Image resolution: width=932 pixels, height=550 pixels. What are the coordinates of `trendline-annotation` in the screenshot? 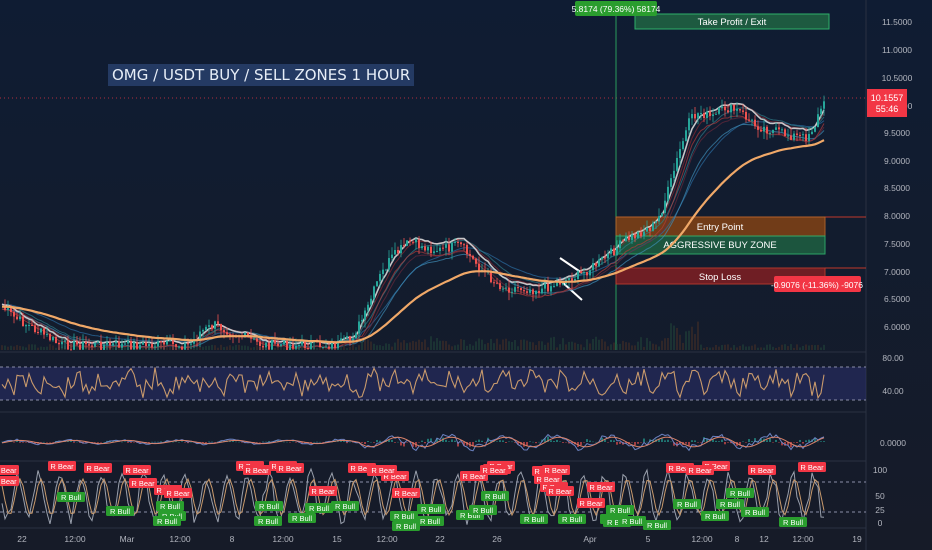 It's located at (572, 291).